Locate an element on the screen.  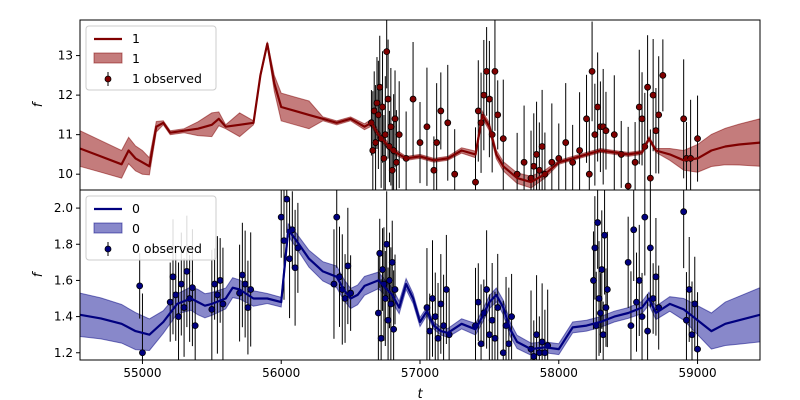
x-tick-label: 57000 is located at coordinates (420, 373).